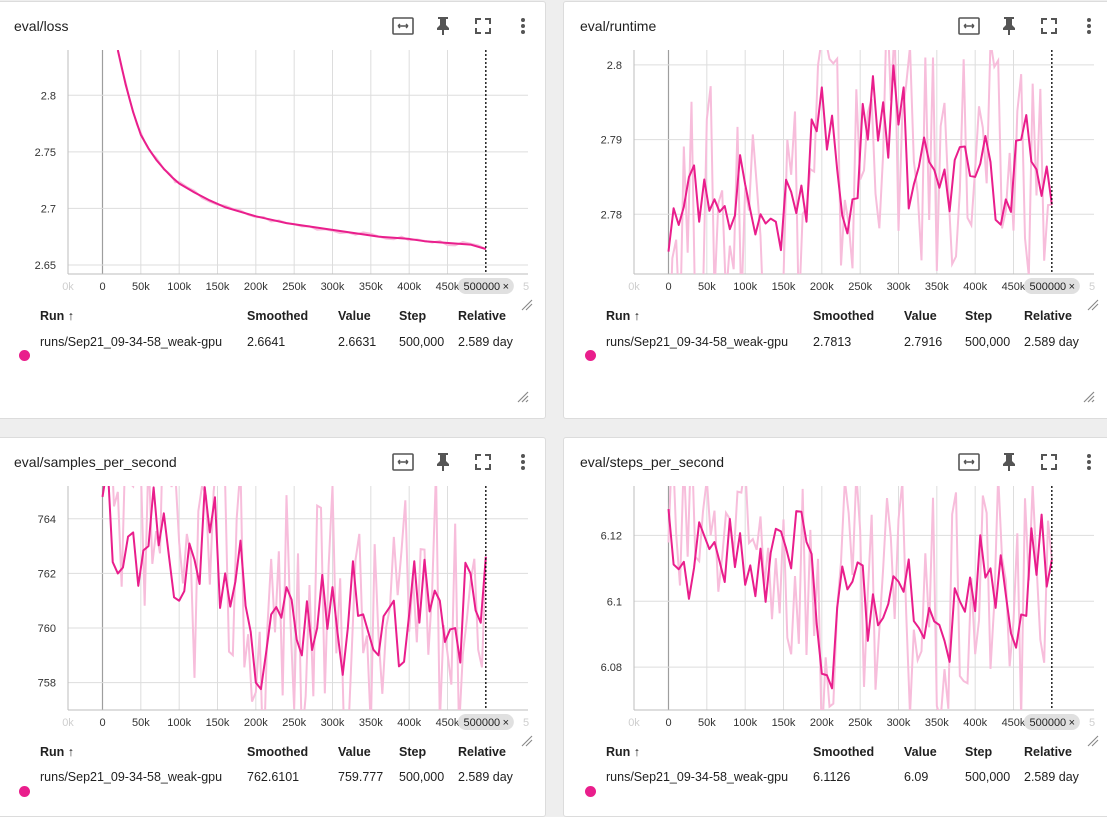  What do you see at coordinates (652, 462) in the screenshot?
I see `card-title: eval/steps_per_second` at bounding box center [652, 462].